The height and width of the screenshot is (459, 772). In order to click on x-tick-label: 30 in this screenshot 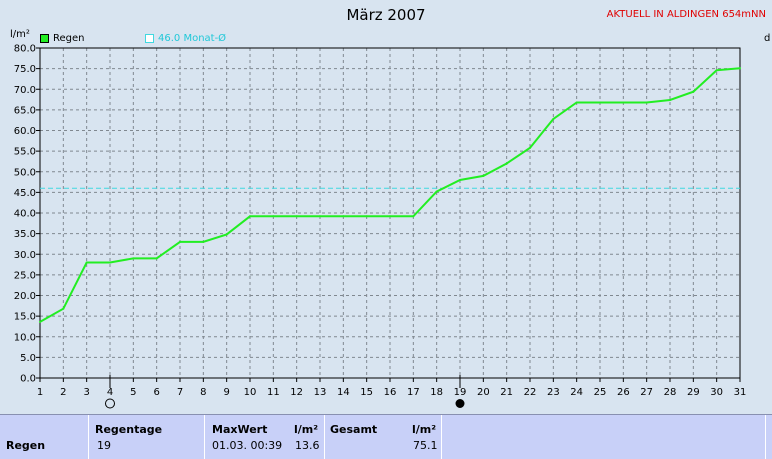, I will do `click(716, 392)`.